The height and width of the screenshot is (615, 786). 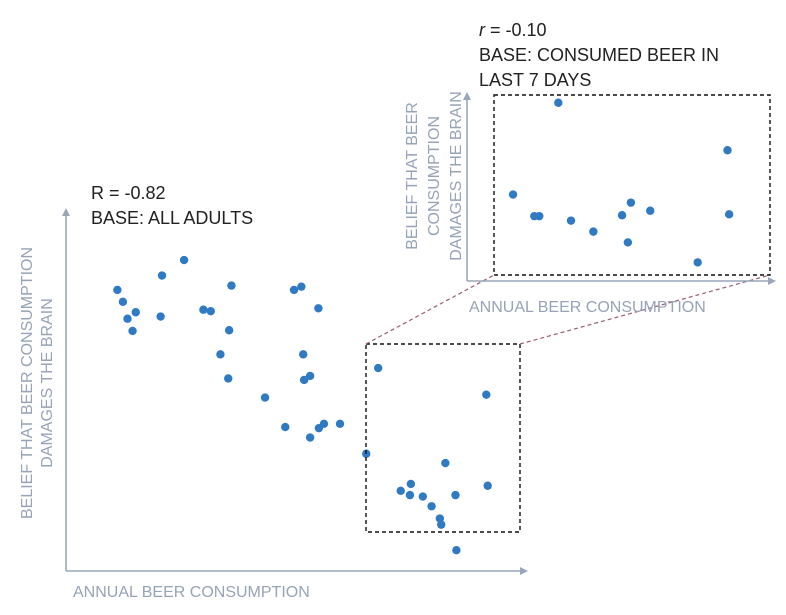 I want to click on inset-x-axis-label: ANNUAL BEER CONSUMPTION, so click(x=587, y=307).